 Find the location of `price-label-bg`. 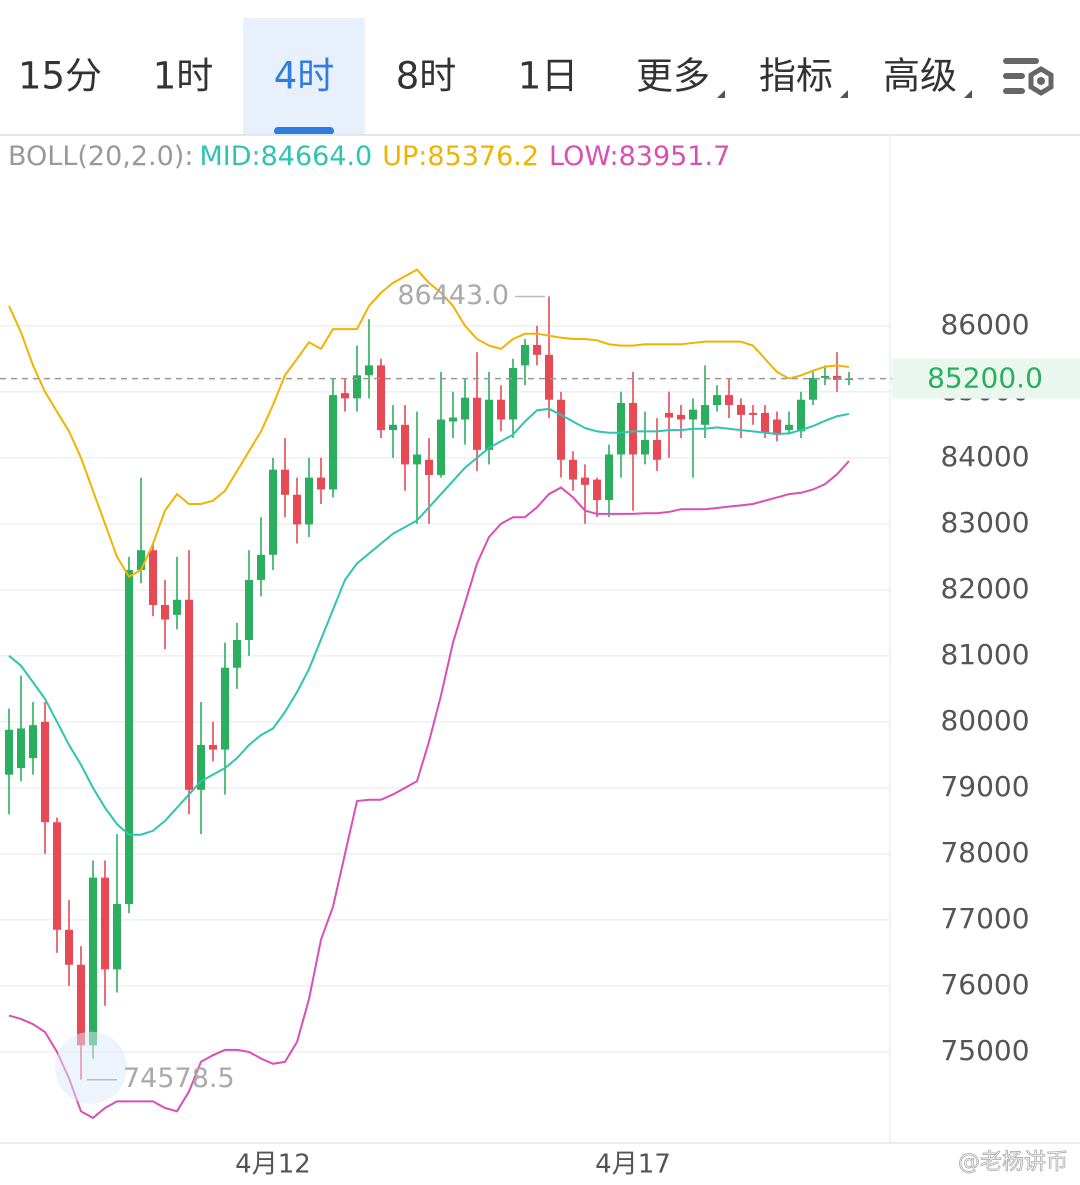

price-label-bg is located at coordinates (986, 378).